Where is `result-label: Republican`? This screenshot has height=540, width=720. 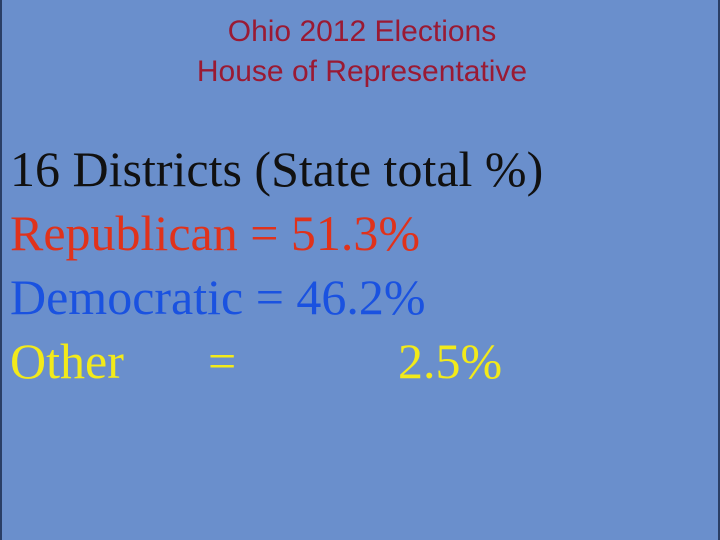 result-label: Republican is located at coordinates (124, 233).